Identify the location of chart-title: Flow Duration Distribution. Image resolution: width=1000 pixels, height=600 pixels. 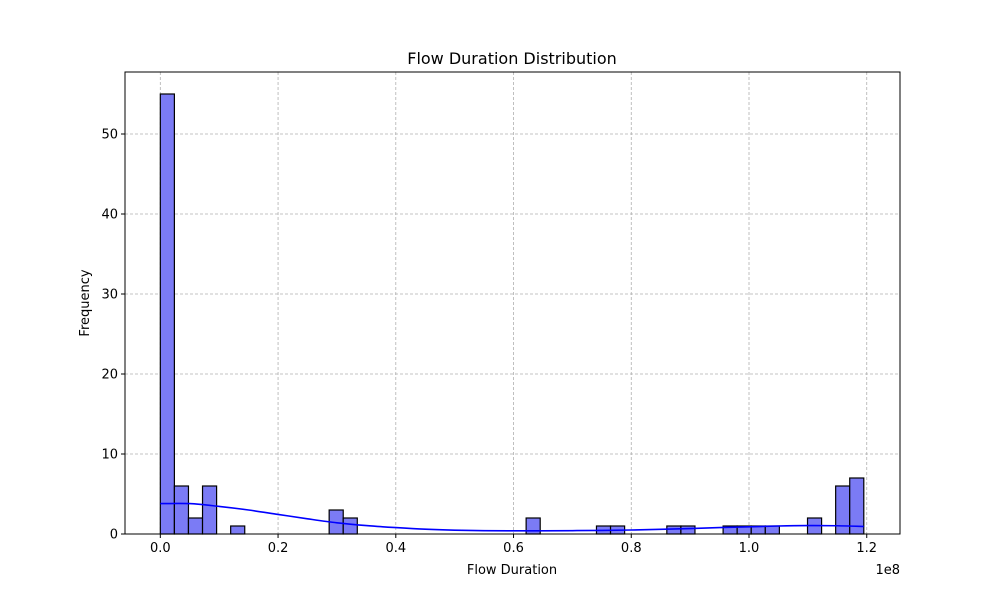
(512, 58).